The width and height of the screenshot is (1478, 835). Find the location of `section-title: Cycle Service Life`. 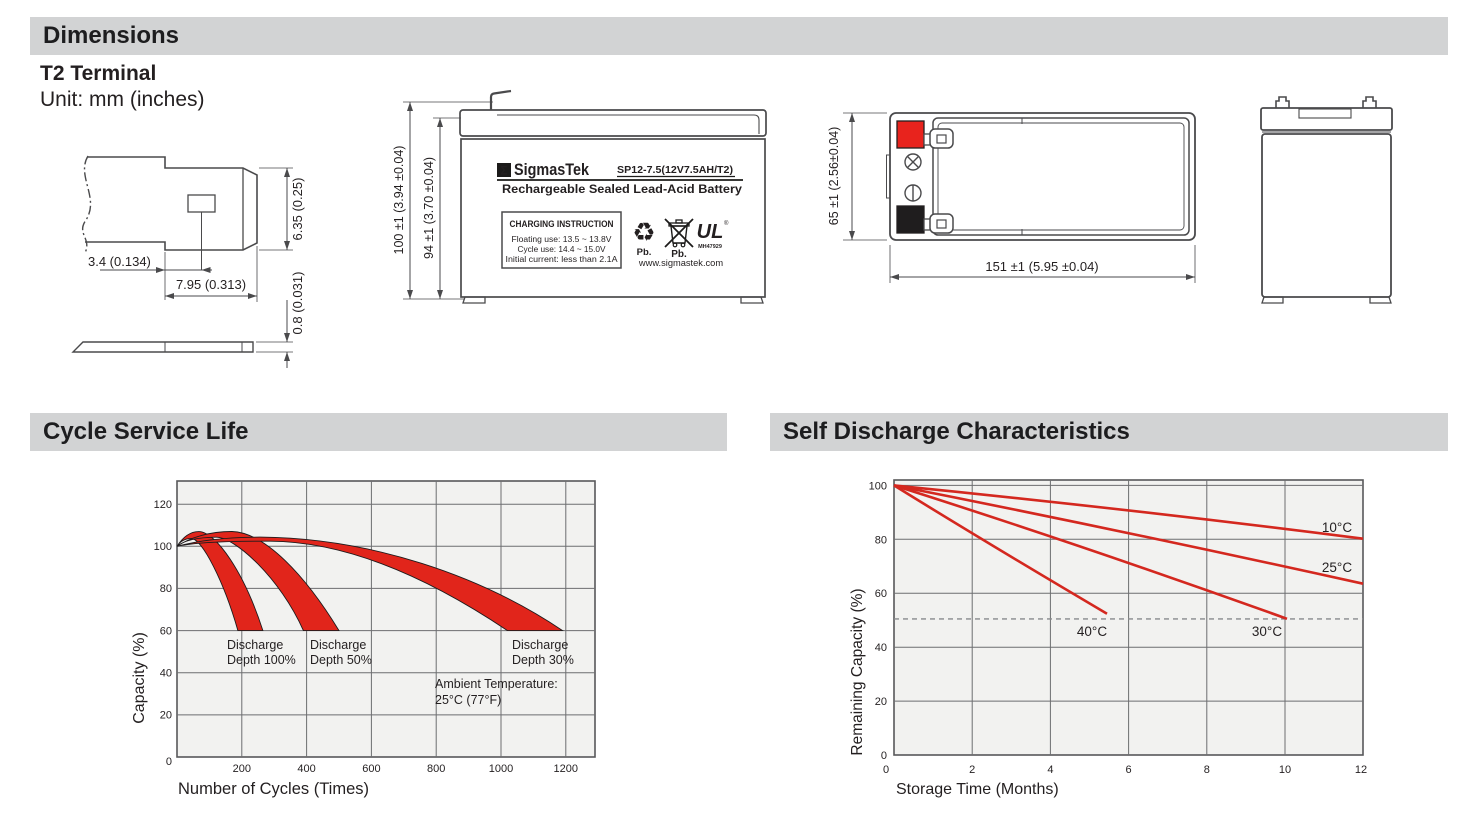

section-title: Cycle Service Life is located at coordinates (146, 431).